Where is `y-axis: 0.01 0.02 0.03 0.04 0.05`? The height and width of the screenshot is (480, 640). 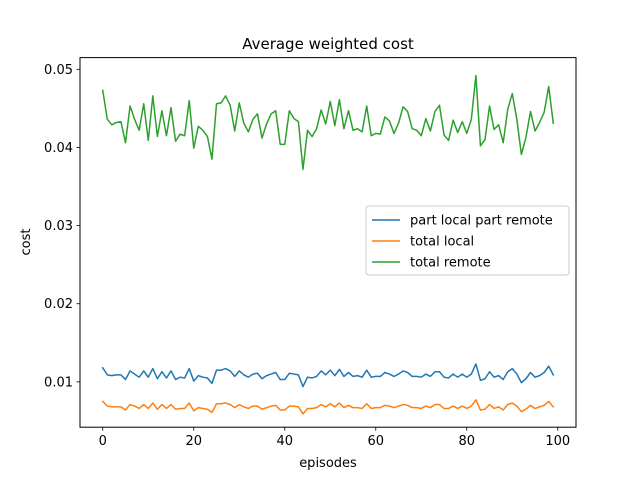 y-axis: 0.01 0.02 0.03 0.04 0.05 is located at coordinates (62, 226).